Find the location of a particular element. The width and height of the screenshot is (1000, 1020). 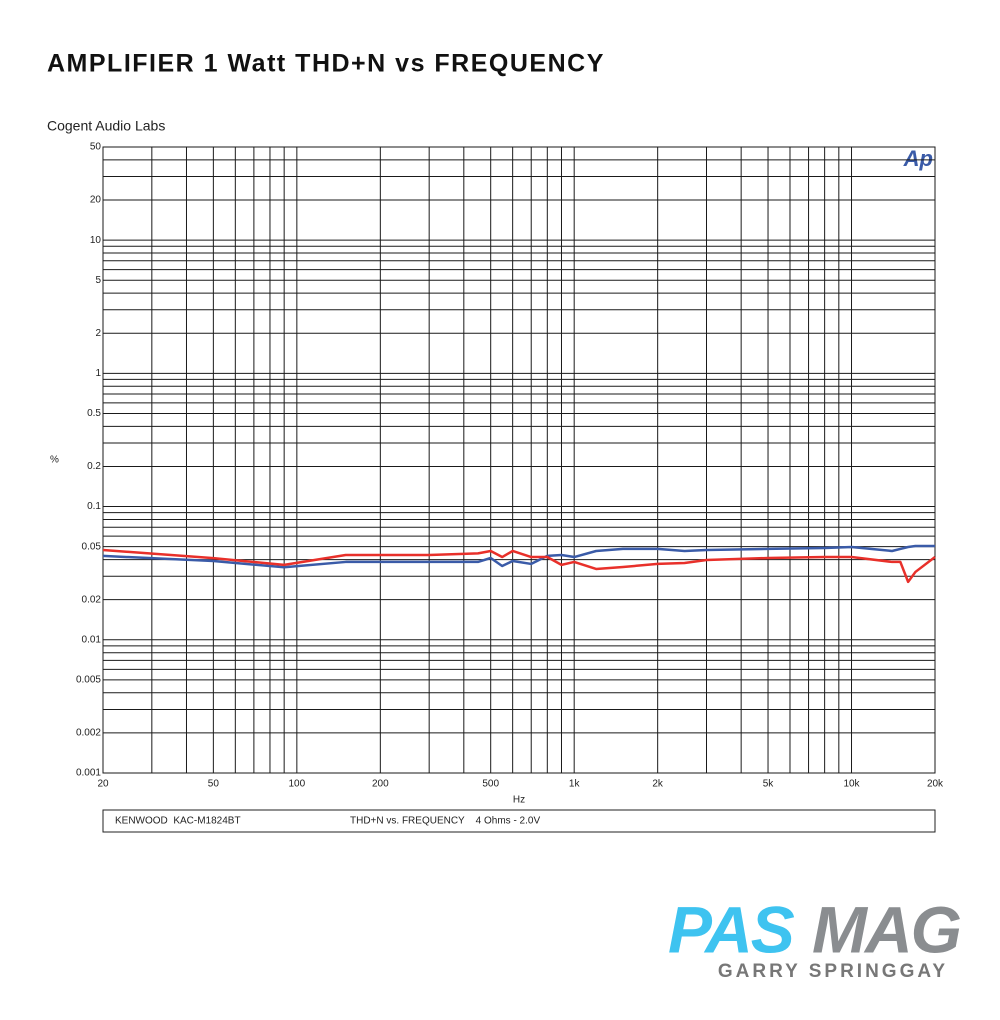

x-axis-label: Hz is located at coordinates (519, 800).